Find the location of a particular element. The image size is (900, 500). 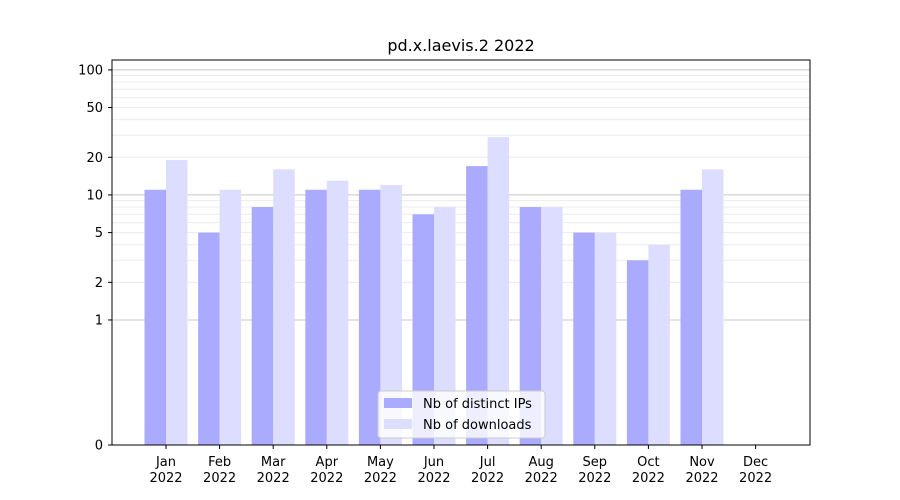

y-tick-label: 50 is located at coordinates (94, 108).